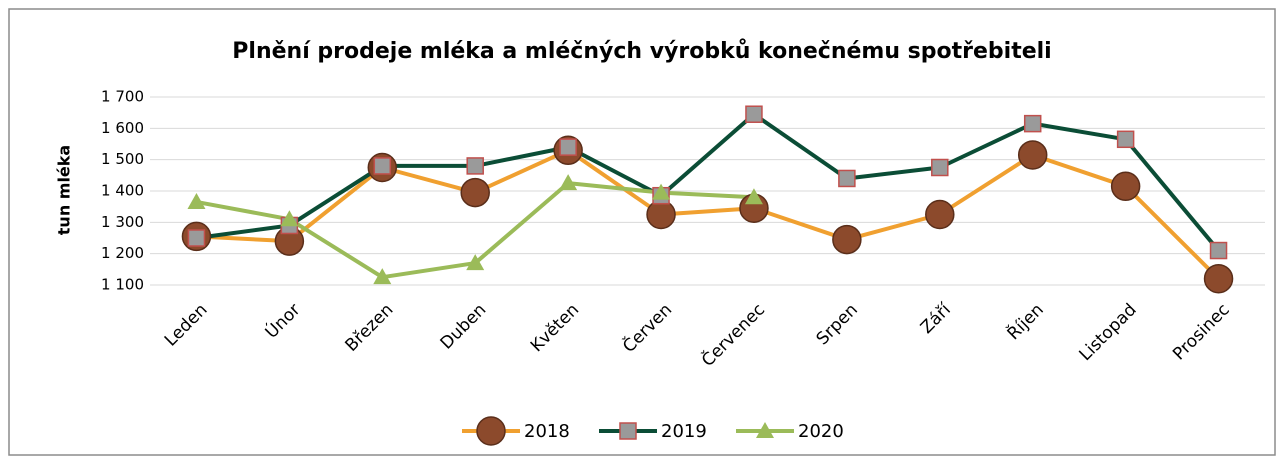  Describe the element at coordinates (547, 431) in the screenshot. I see `legend-label: 2018` at that location.